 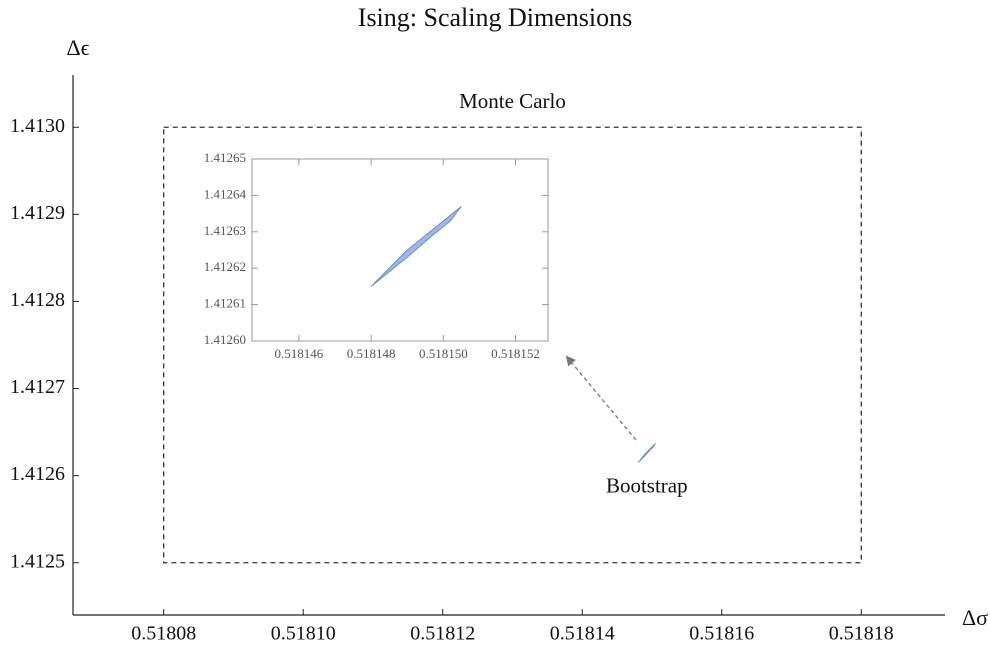 I want to click on y-tick-label: 1.41262, so click(x=225, y=266).